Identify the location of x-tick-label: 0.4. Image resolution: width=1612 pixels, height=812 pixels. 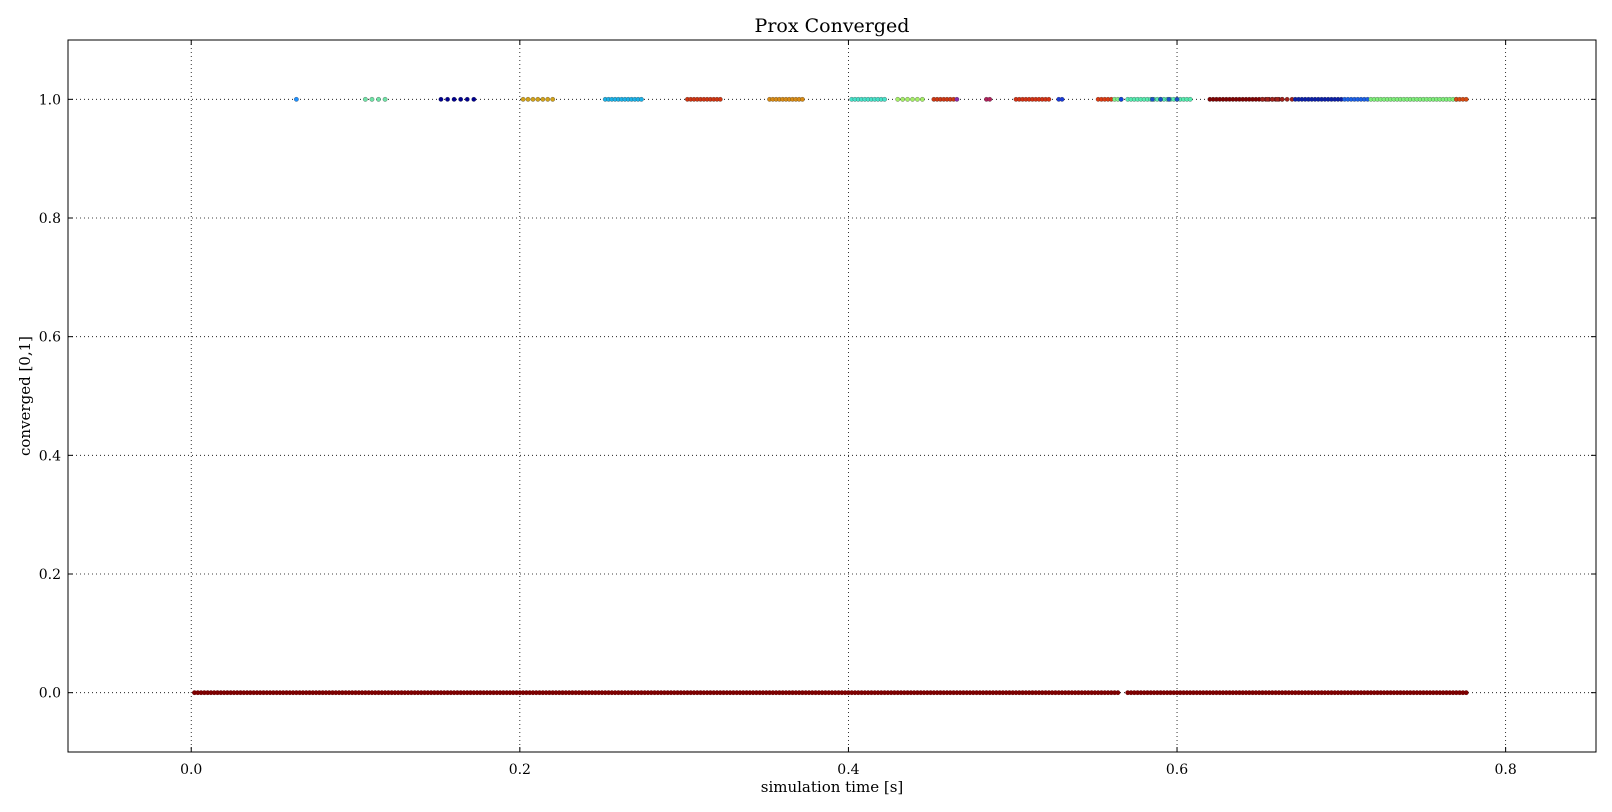
(848, 770).